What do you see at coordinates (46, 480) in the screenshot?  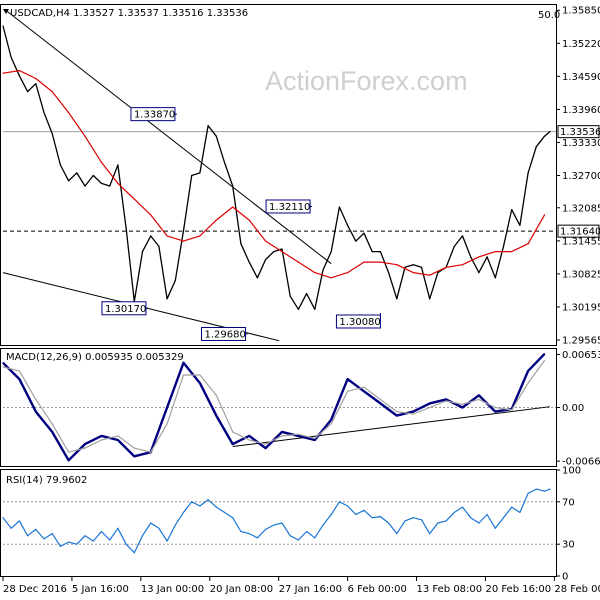 I see `rsi-panel-title: RSI(14) 79.9602` at bounding box center [46, 480].